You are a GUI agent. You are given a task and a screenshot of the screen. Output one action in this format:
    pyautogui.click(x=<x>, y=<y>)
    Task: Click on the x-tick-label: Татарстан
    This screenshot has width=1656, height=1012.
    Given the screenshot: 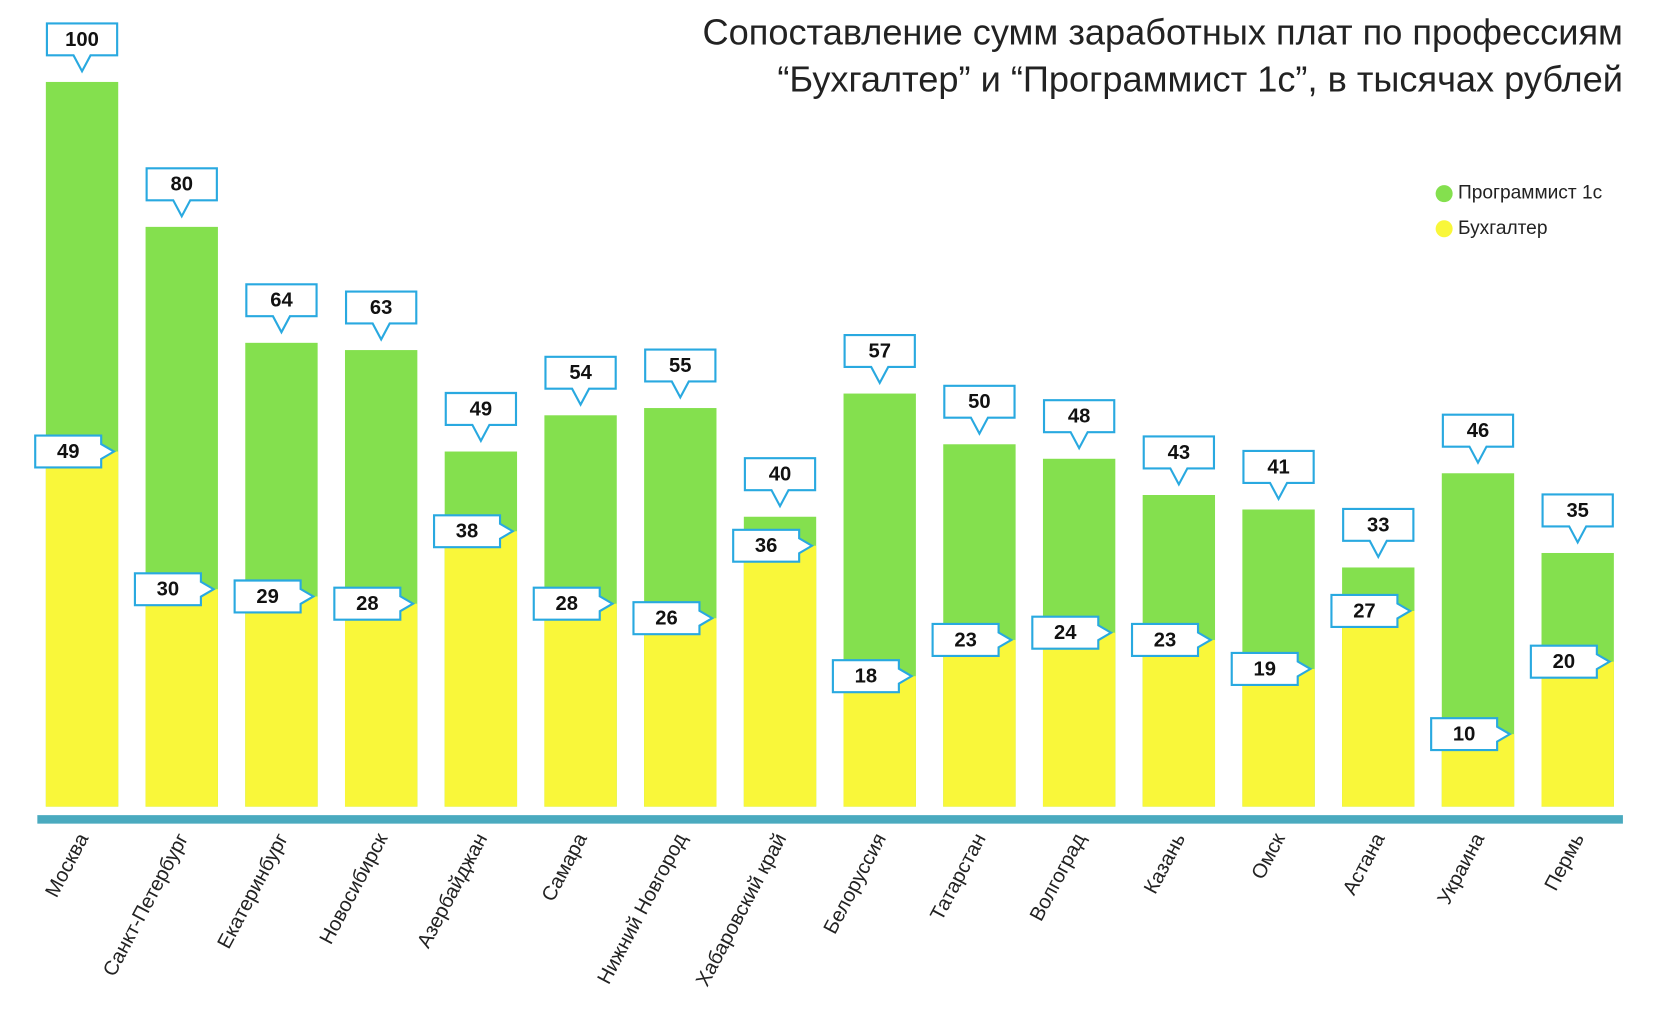 What is the action you would take?
    pyautogui.click(x=959, y=877)
    